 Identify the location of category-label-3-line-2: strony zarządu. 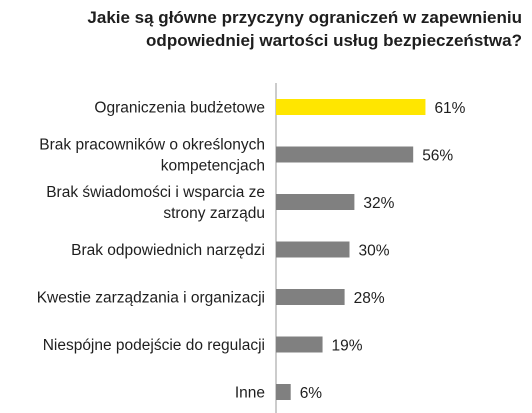
(214, 213).